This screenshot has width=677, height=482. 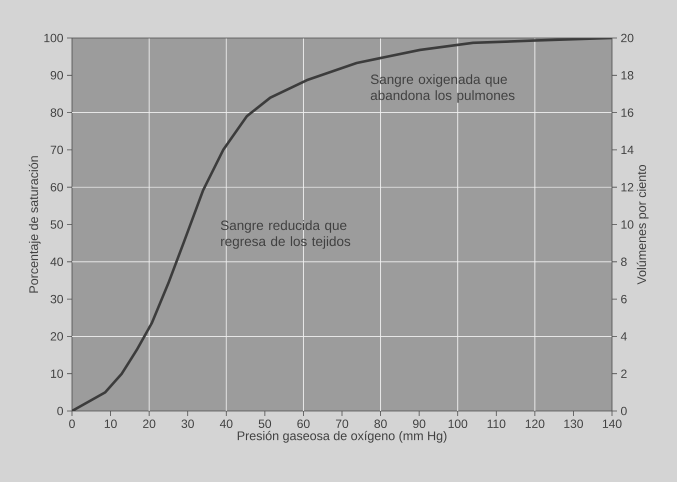 What do you see at coordinates (57, 150) in the screenshot?
I see `y-tick-label: 70` at bounding box center [57, 150].